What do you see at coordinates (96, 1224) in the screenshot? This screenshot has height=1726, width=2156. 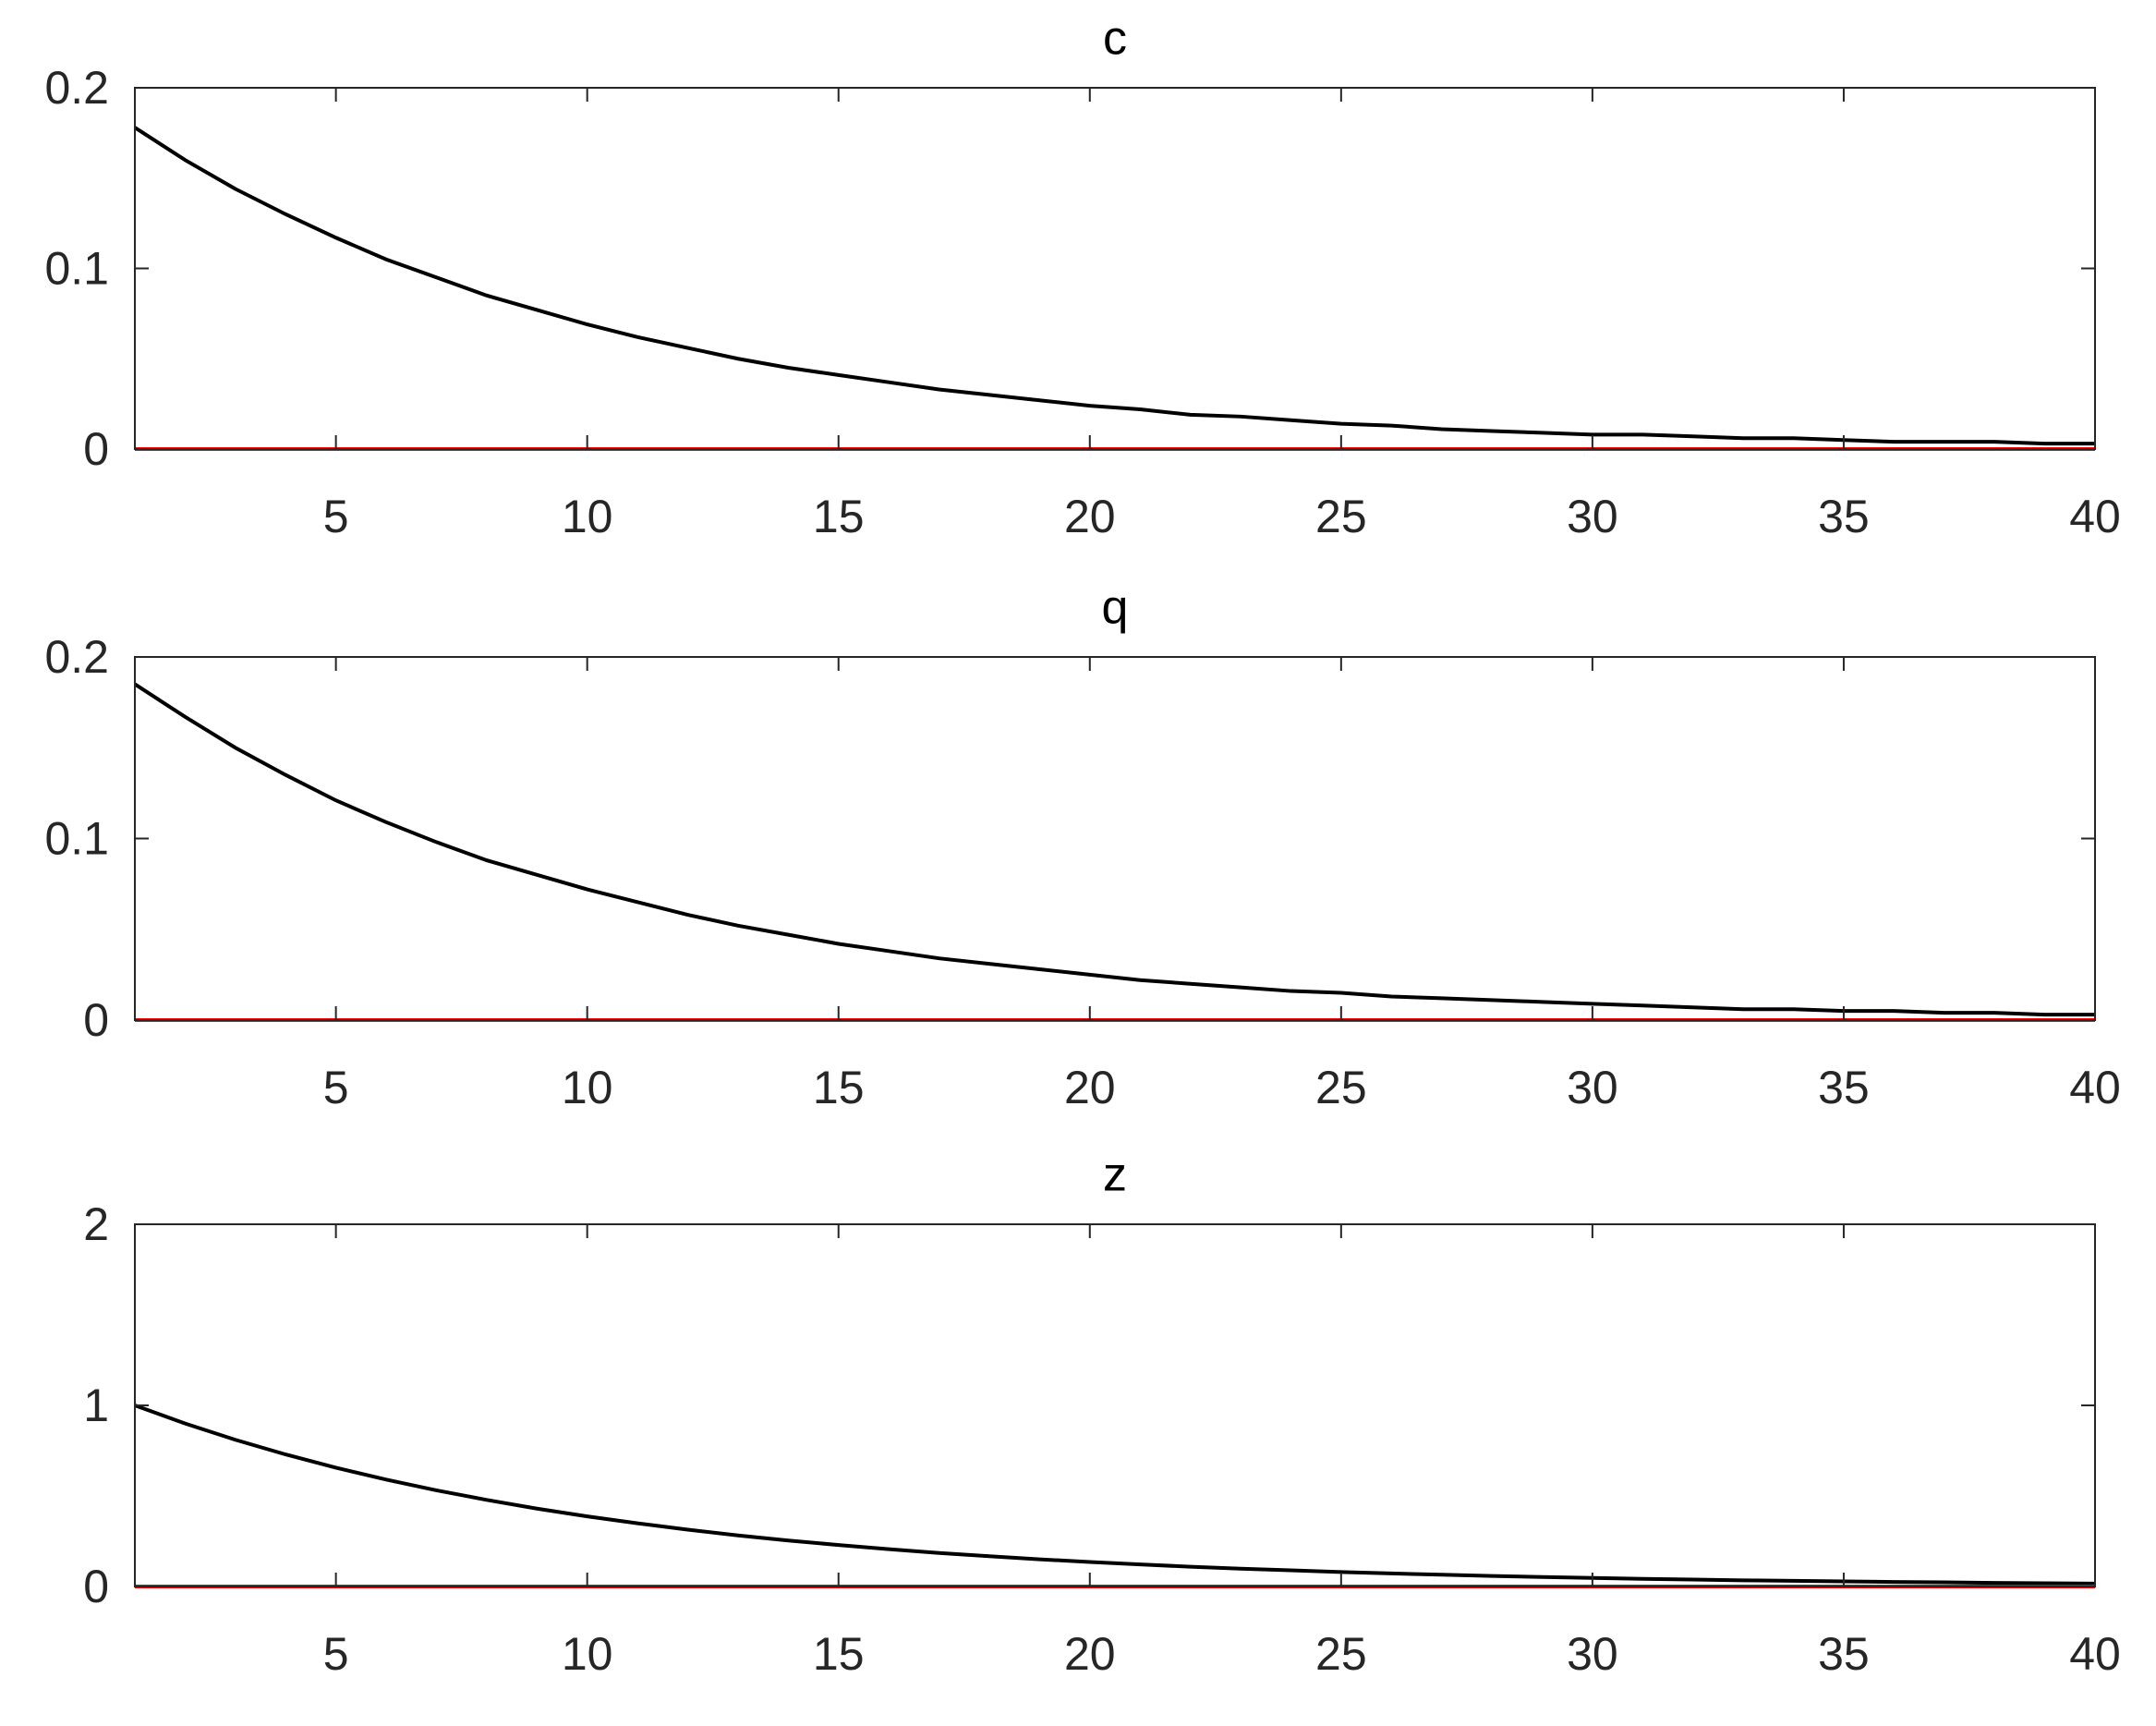 I see `y-tick-label: 2` at bounding box center [96, 1224].